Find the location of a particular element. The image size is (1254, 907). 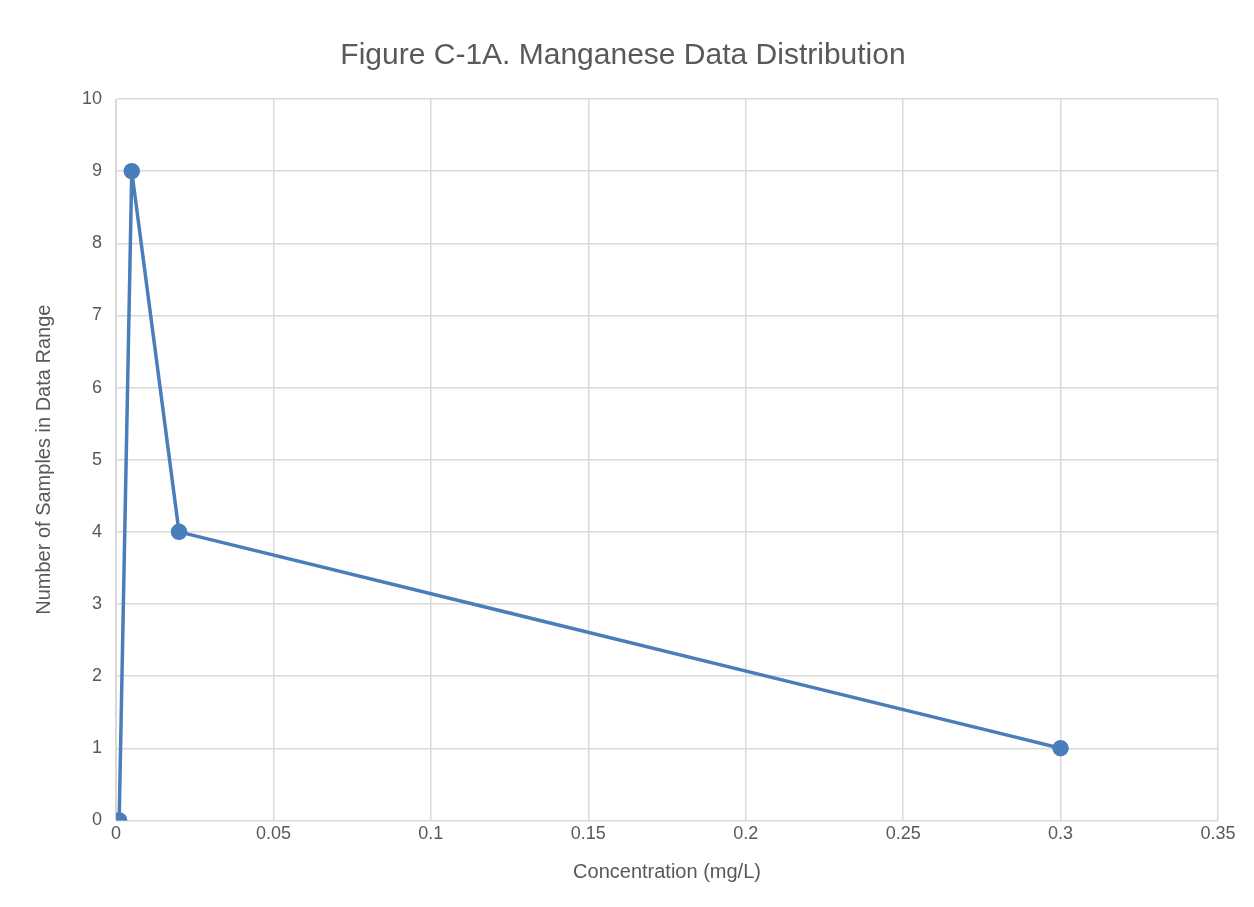

y-tick-label: 5 is located at coordinates (97, 458).